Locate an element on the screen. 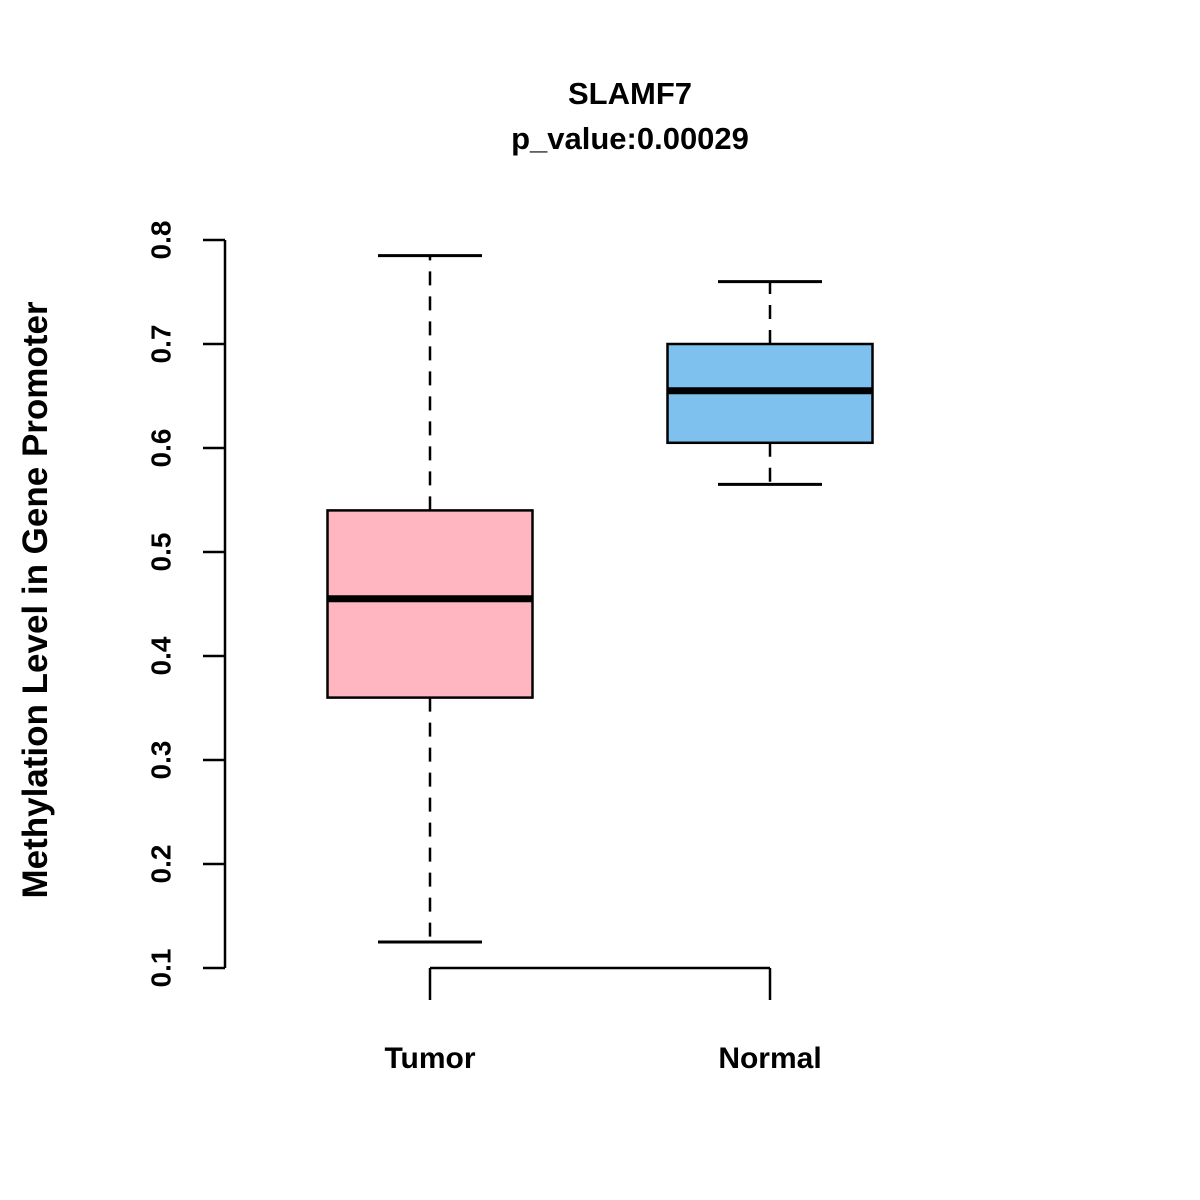 The width and height of the screenshot is (1200, 1200). x-category-label: Normal is located at coordinates (769, 1058).